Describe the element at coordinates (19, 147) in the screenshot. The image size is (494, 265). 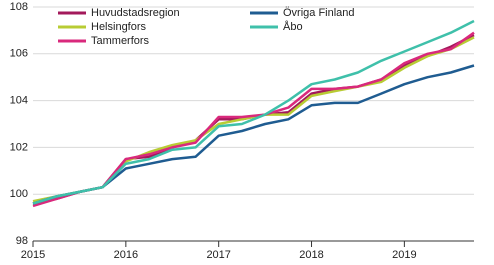
I see `y-tick-label: 102` at that location.